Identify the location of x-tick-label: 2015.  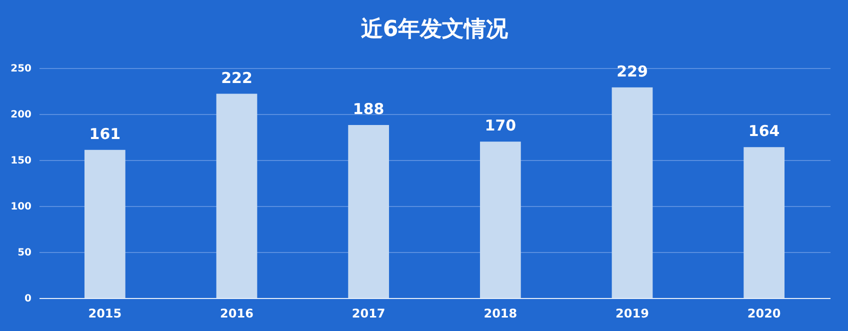
(105, 313).